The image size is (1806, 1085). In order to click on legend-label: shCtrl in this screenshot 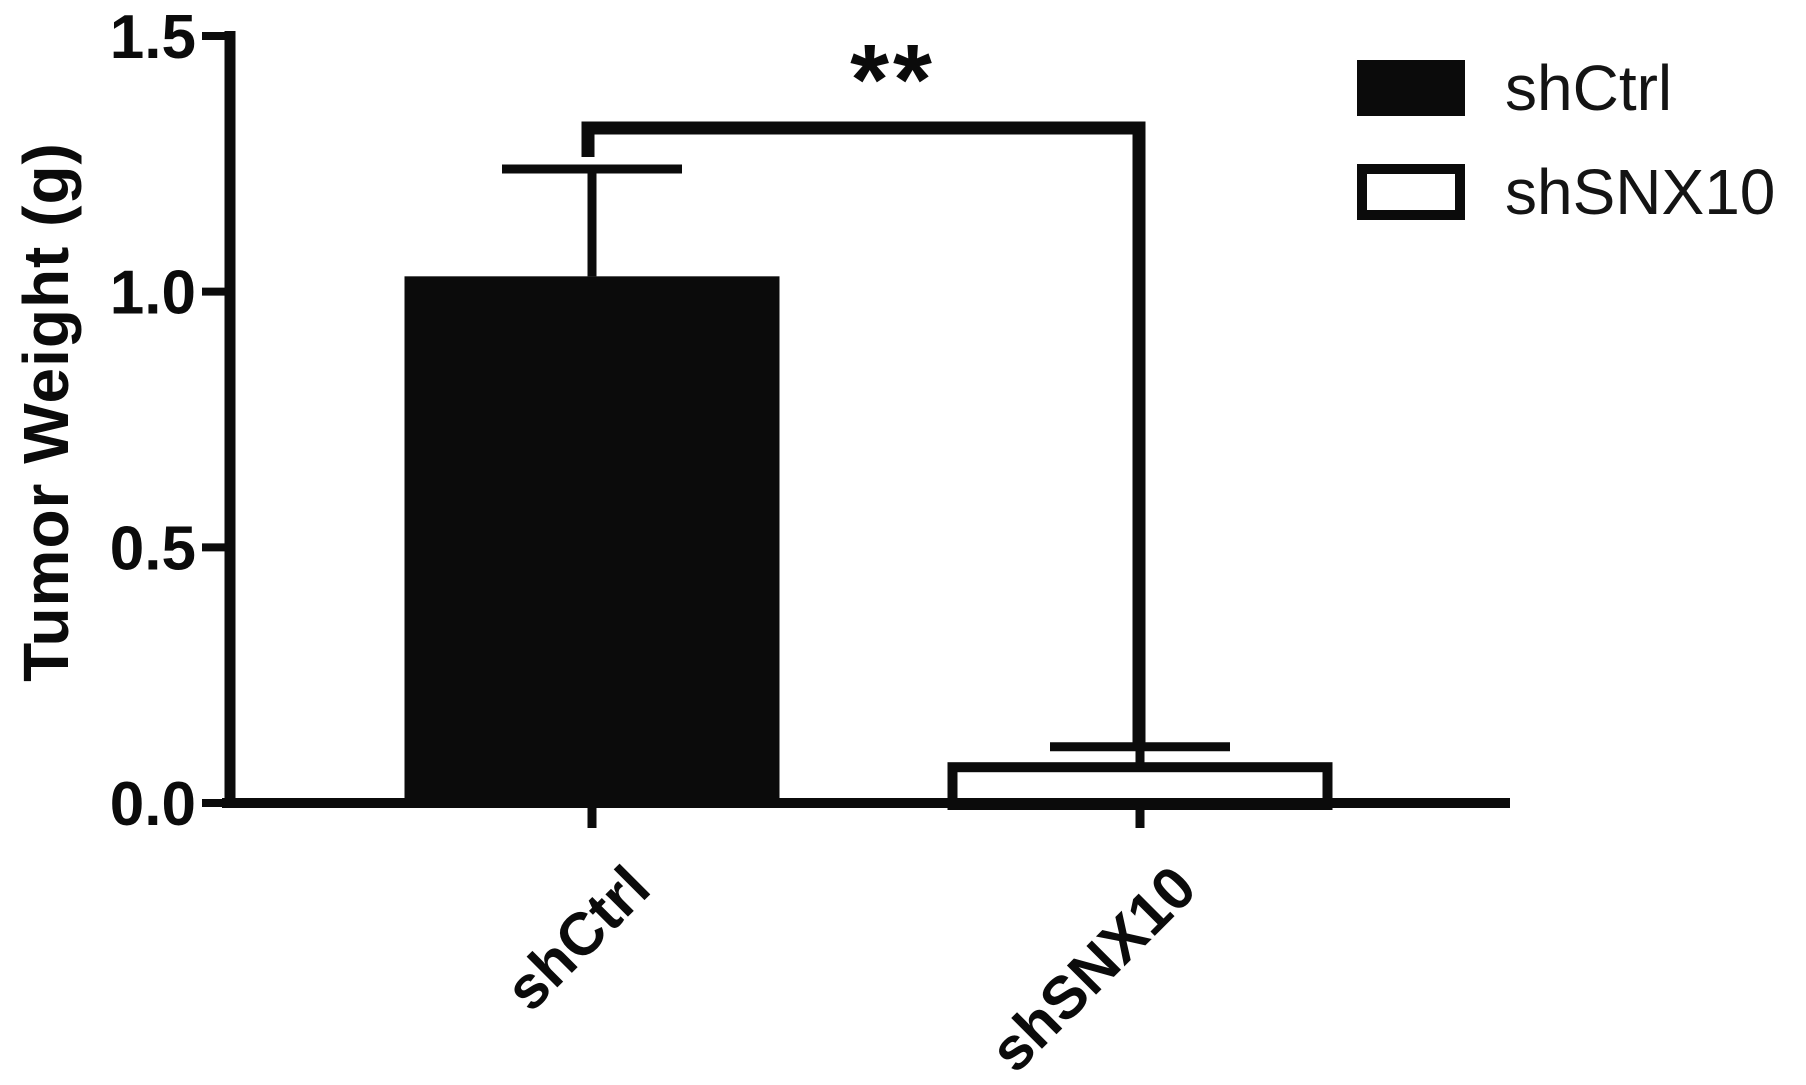, I will do `click(1589, 88)`.